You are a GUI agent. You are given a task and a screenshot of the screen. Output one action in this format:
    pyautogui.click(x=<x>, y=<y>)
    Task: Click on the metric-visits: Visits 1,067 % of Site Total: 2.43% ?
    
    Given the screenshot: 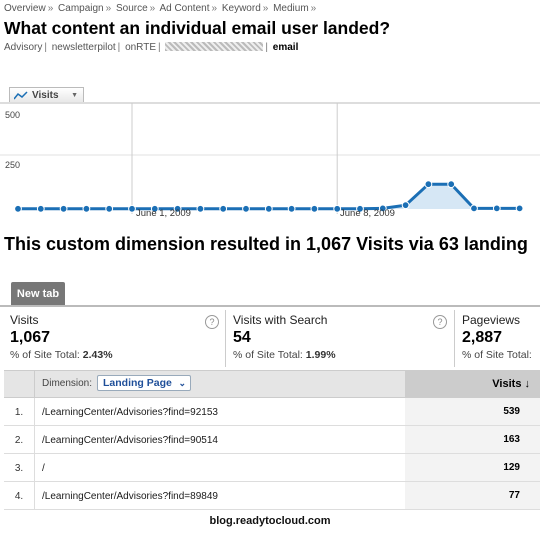 What is the action you would take?
    pyautogui.click(x=114, y=338)
    